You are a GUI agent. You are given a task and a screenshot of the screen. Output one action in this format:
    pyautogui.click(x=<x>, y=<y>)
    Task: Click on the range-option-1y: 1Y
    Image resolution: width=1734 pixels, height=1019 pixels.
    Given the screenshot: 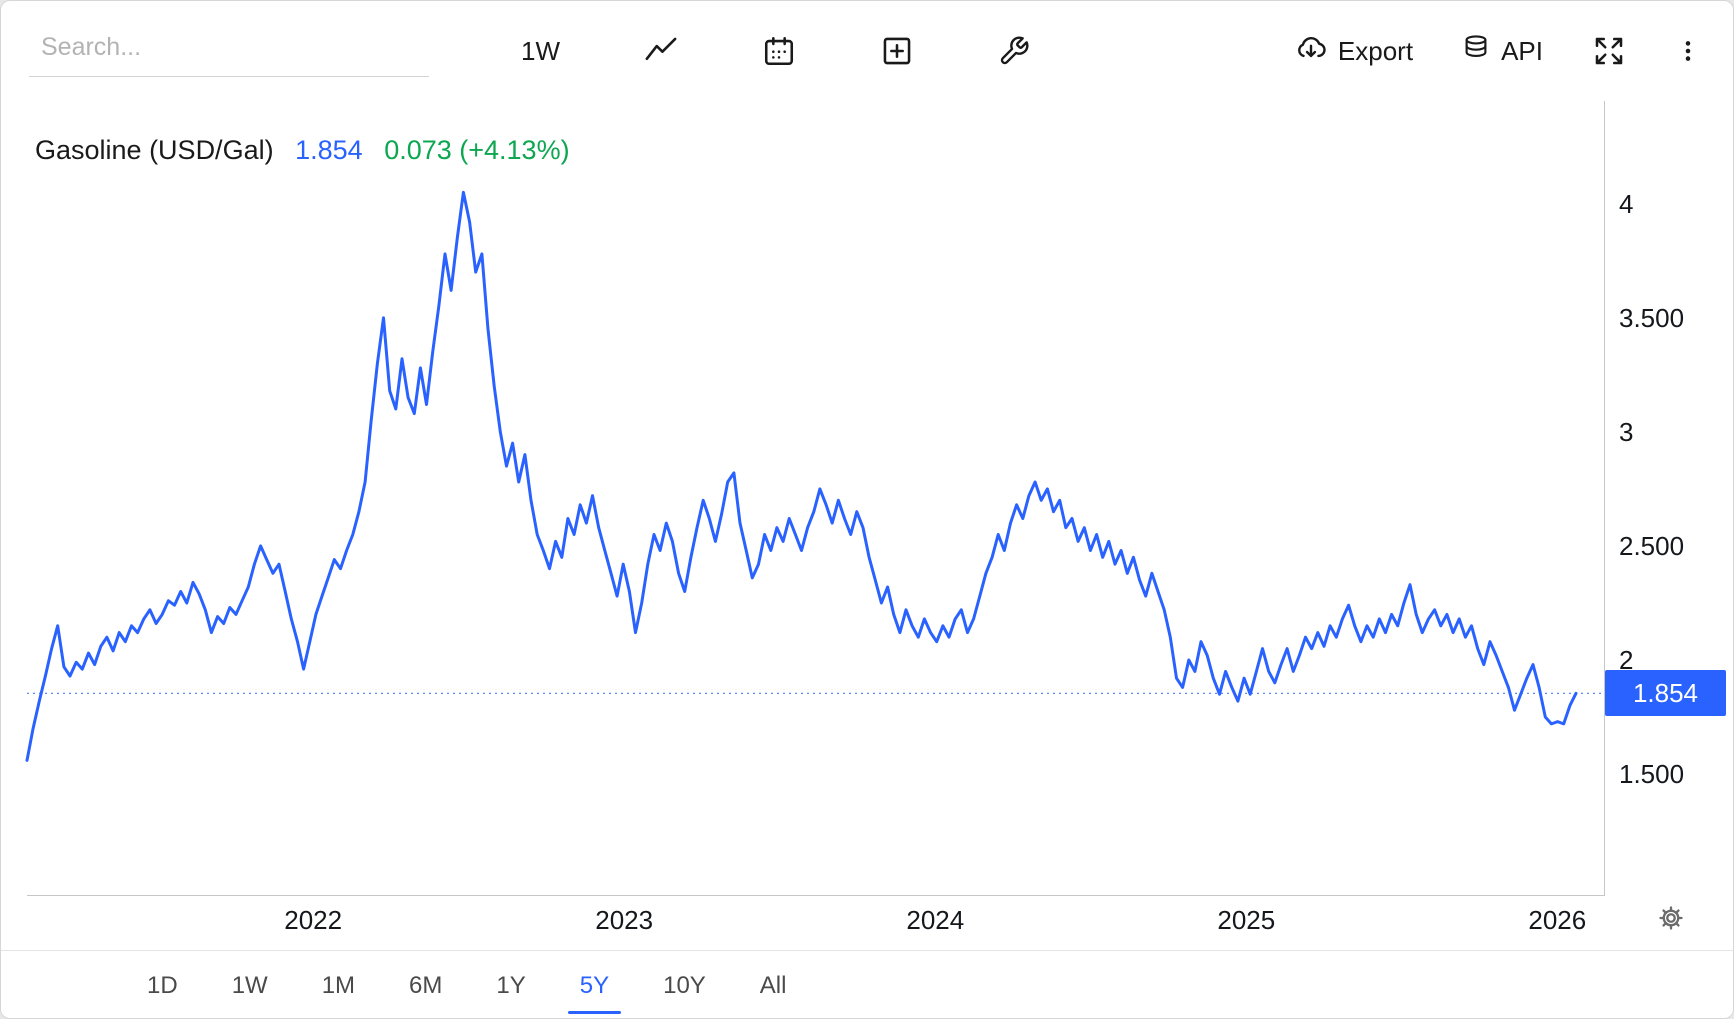 What is the action you would take?
    pyautogui.click(x=511, y=985)
    